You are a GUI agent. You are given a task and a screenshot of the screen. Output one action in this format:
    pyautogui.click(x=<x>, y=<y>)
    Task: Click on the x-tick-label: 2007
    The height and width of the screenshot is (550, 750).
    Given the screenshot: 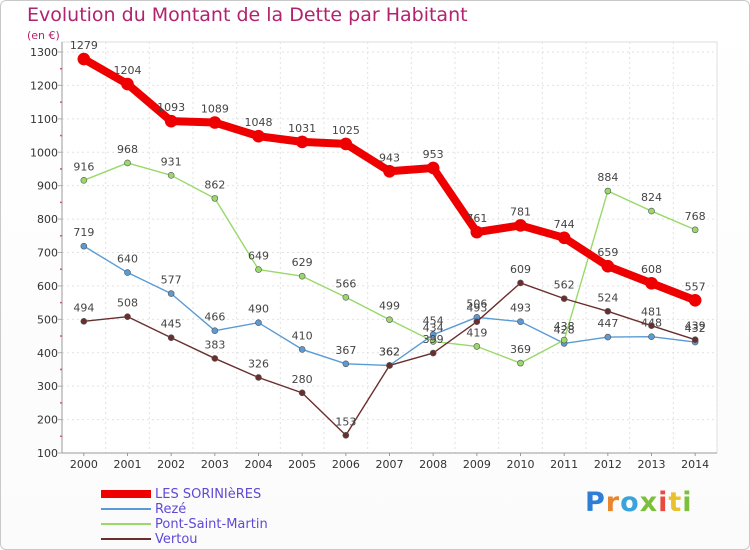 What is the action you would take?
    pyautogui.click(x=390, y=464)
    